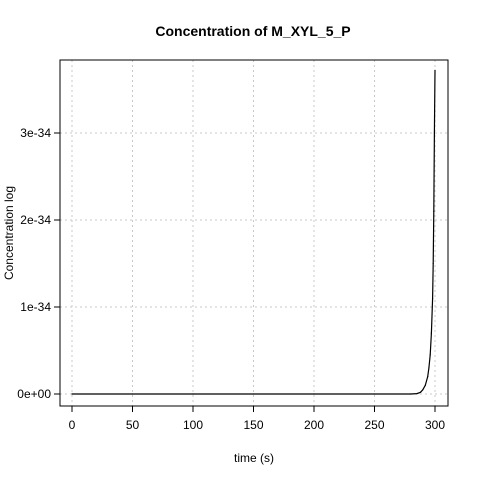 Image resolution: width=480 pixels, height=480 pixels. What do you see at coordinates (35, 133) in the screenshot?
I see `y-tick-label-3: 3e-34` at bounding box center [35, 133].